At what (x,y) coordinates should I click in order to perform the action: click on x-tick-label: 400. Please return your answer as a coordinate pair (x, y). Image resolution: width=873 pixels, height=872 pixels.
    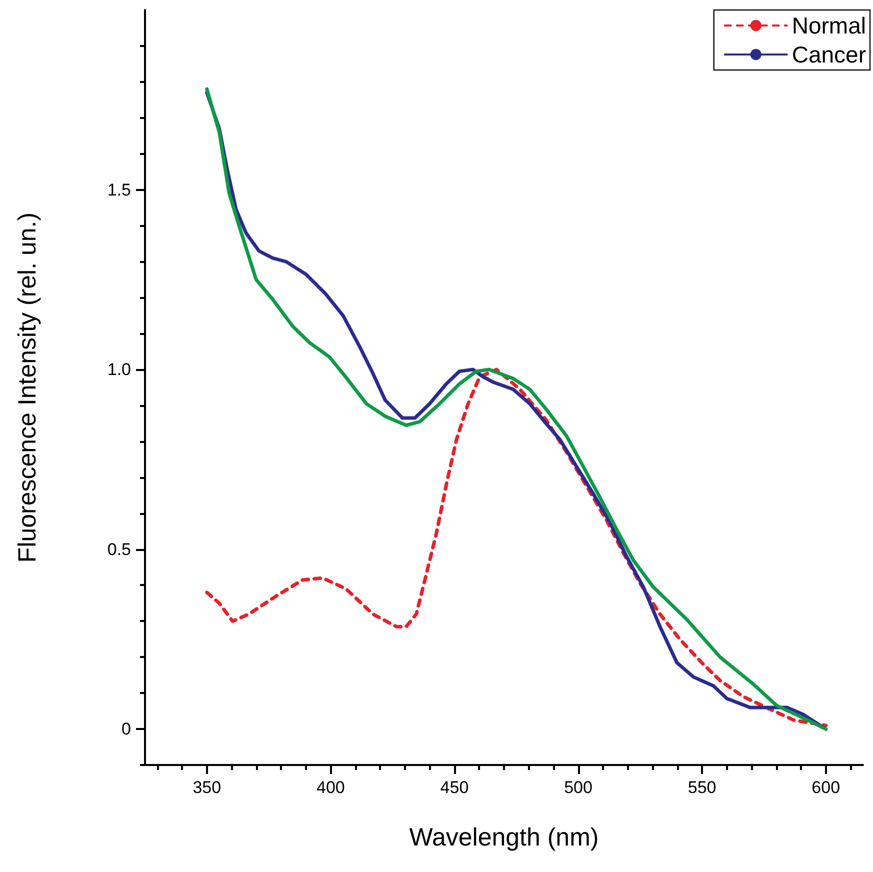
    Looking at the image, I should click on (330, 787).